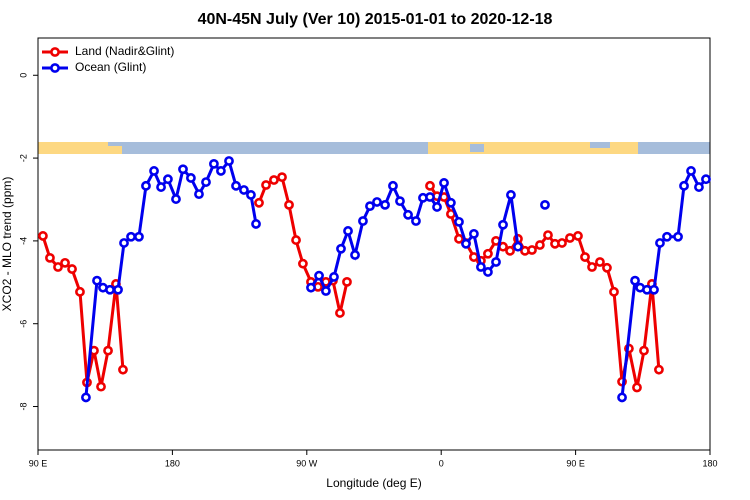  Describe the element at coordinates (373, 483) in the screenshot. I see `x-axis-label: Longitude (deg E)` at that location.